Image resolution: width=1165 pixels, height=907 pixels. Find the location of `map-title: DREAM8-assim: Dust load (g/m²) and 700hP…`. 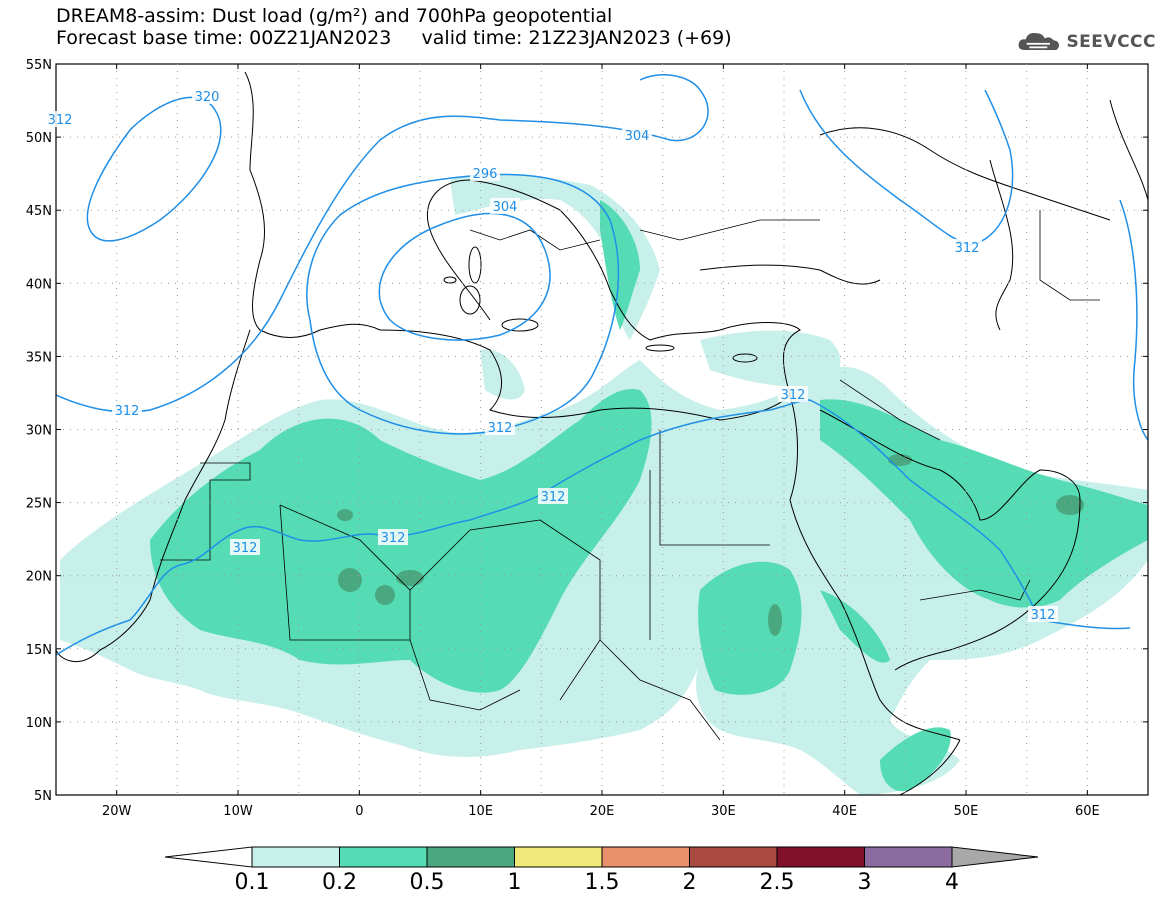

map-title: DREAM8-assim: Dust load (g/m²) and 700hP… is located at coordinates (334, 16).